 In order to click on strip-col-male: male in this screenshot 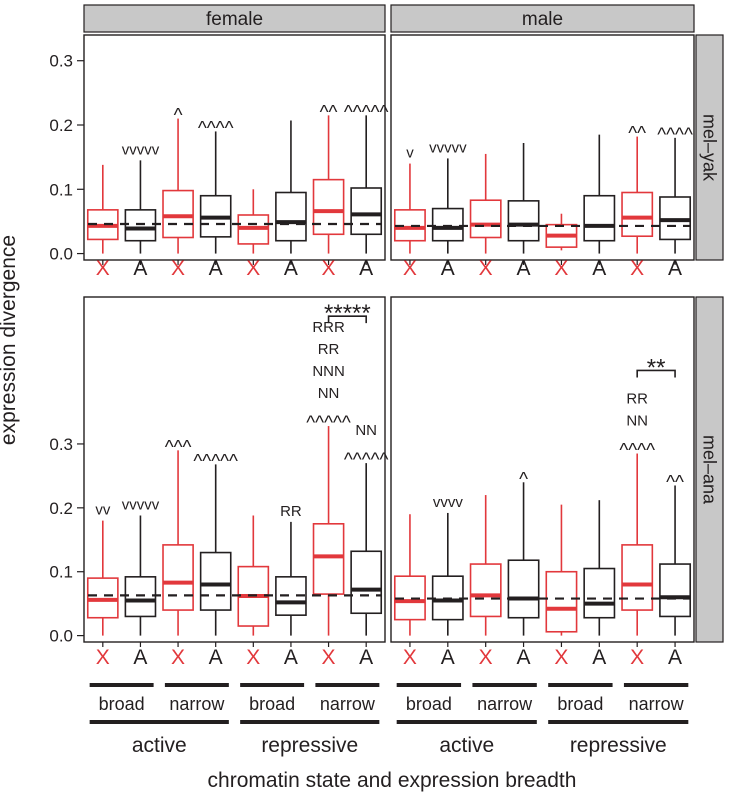, I will do `click(542, 18)`.